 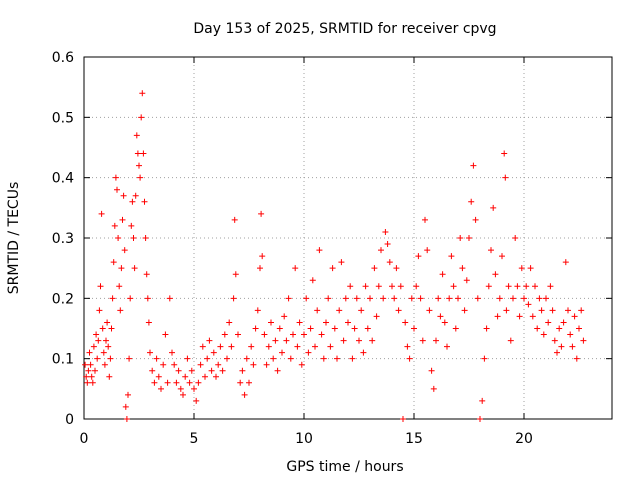 I want to click on y-tick-label: 0.6, so click(x=63, y=58).